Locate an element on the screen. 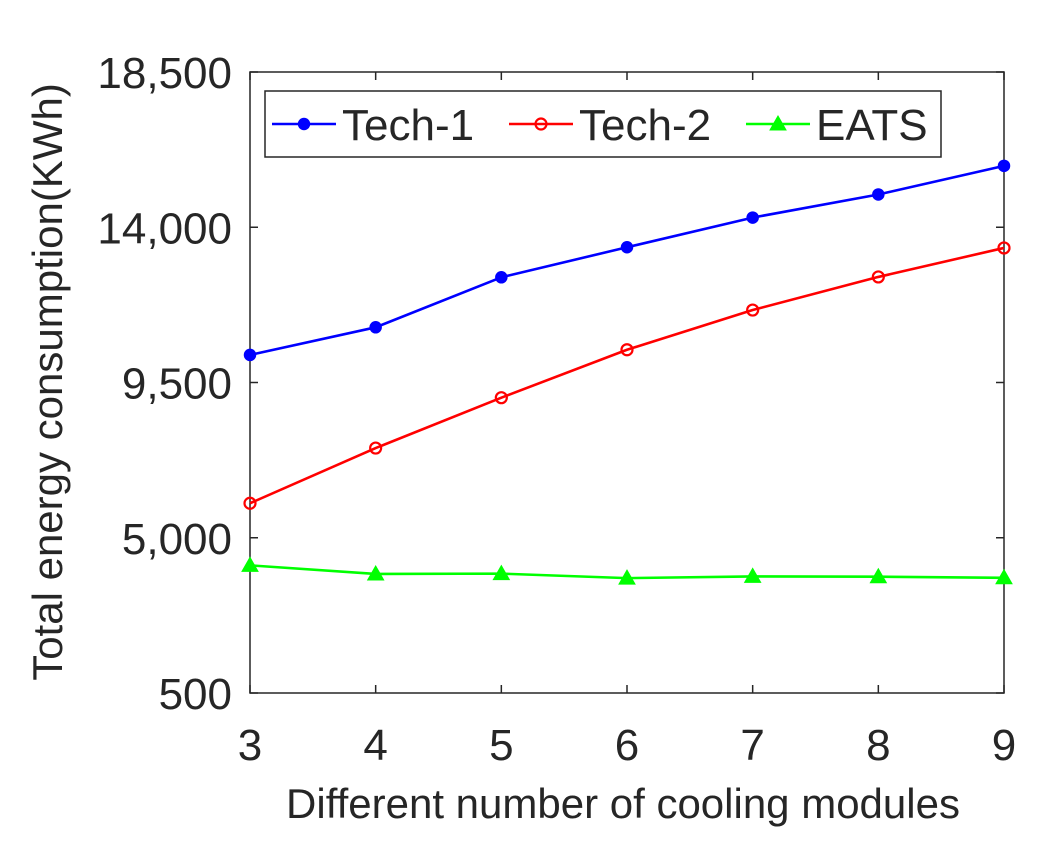 This screenshot has width=1049, height=845. x-tick-label: 6 is located at coordinates (627, 745).